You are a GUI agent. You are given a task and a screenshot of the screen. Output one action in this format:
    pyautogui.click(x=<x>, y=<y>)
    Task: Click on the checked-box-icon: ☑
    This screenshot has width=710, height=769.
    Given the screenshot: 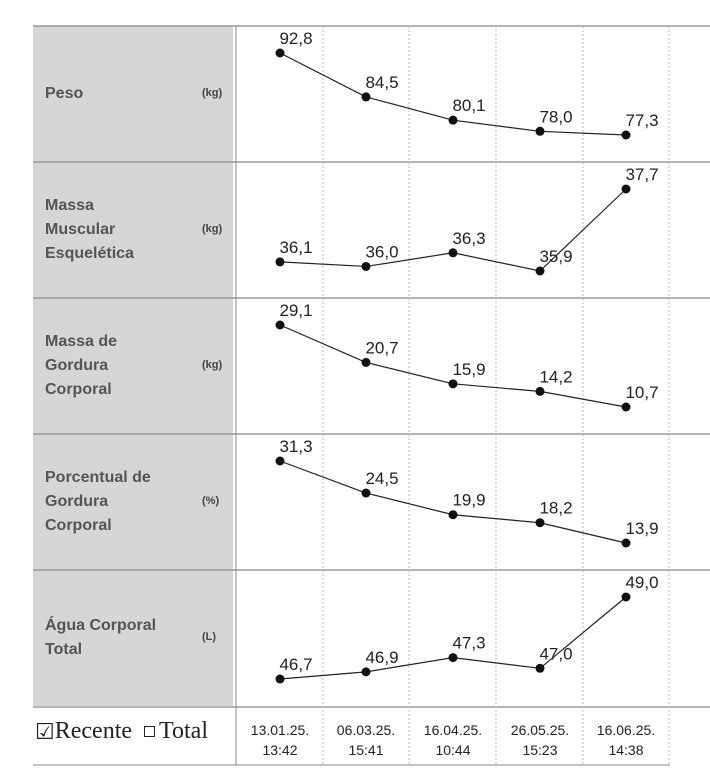 What is the action you would take?
    pyautogui.click(x=45, y=731)
    